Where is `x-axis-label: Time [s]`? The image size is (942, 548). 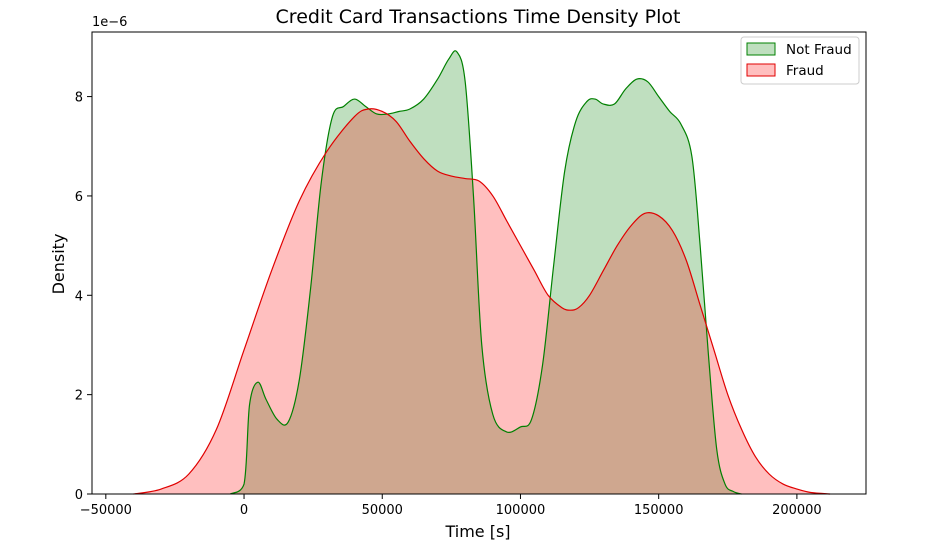 x-axis-label: Time [s] is located at coordinates (477, 531).